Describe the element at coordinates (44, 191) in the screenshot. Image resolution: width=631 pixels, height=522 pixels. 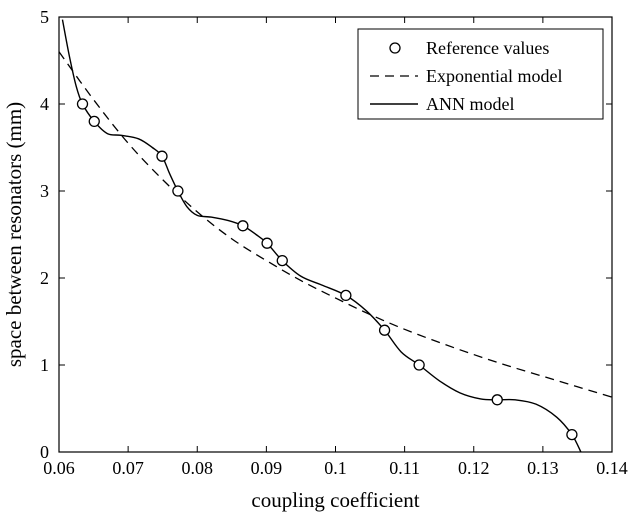
I see `y-tick-label: 3` at that location.